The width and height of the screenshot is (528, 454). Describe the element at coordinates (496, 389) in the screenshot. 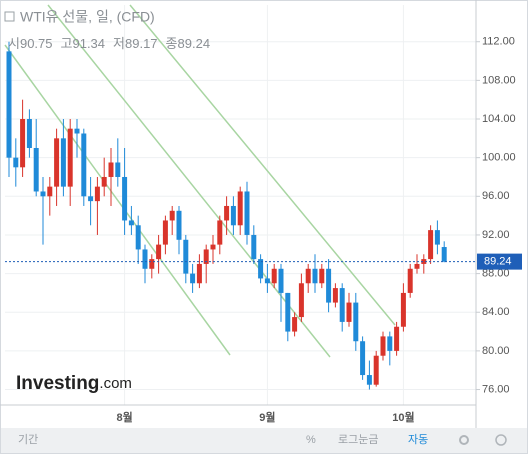

I see `y-tick-label: 76.00` at that location.